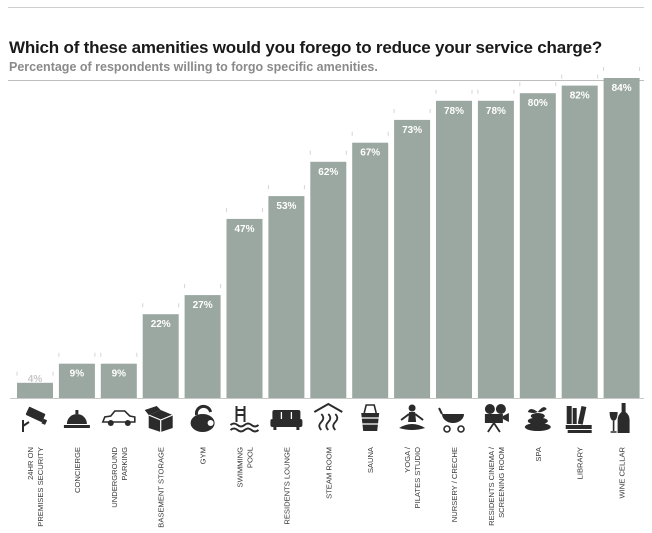  What do you see at coordinates (370, 153) in the screenshot?
I see `data-label-9: 67%` at bounding box center [370, 153].